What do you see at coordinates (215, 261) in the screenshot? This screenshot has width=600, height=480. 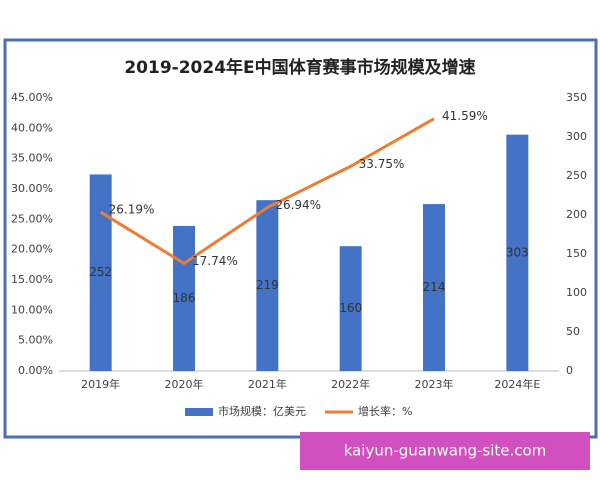 I see `line-label: 17.74%` at bounding box center [215, 261].